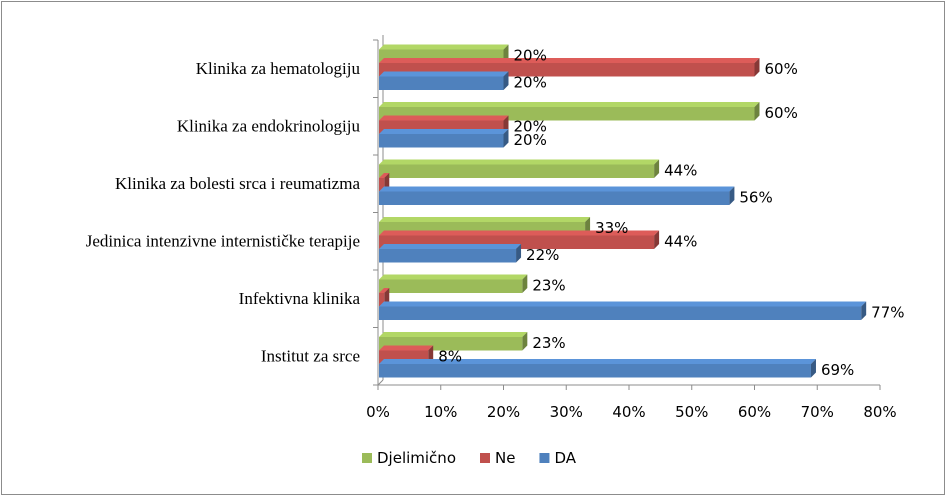 Image resolution: width=946 pixels, height=496 pixels. Describe the element at coordinates (887, 312) in the screenshot. I see `data-label: 77%` at that location.